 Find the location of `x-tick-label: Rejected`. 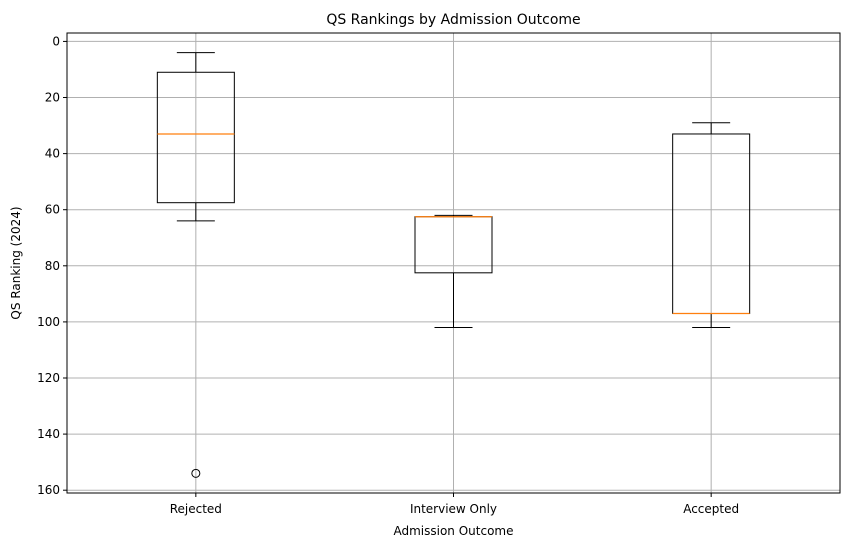

x-tick-label: Rejected is located at coordinates (196, 509).